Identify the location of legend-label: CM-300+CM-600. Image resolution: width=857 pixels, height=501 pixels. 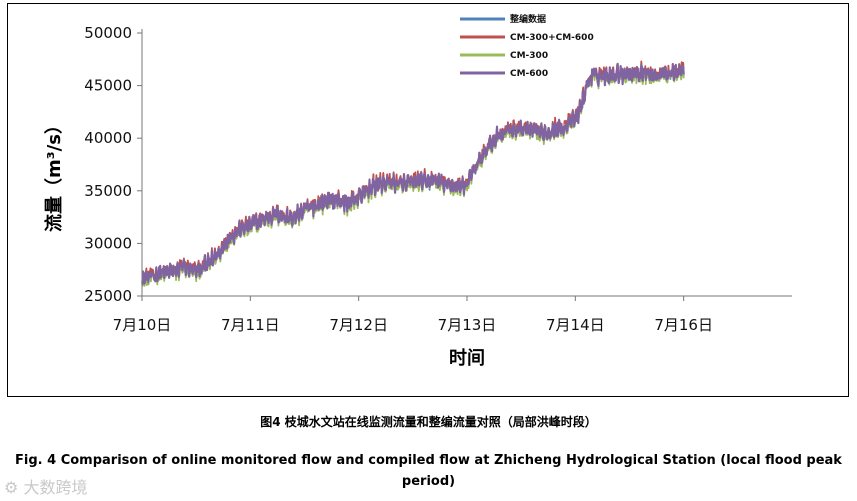
(552, 38).